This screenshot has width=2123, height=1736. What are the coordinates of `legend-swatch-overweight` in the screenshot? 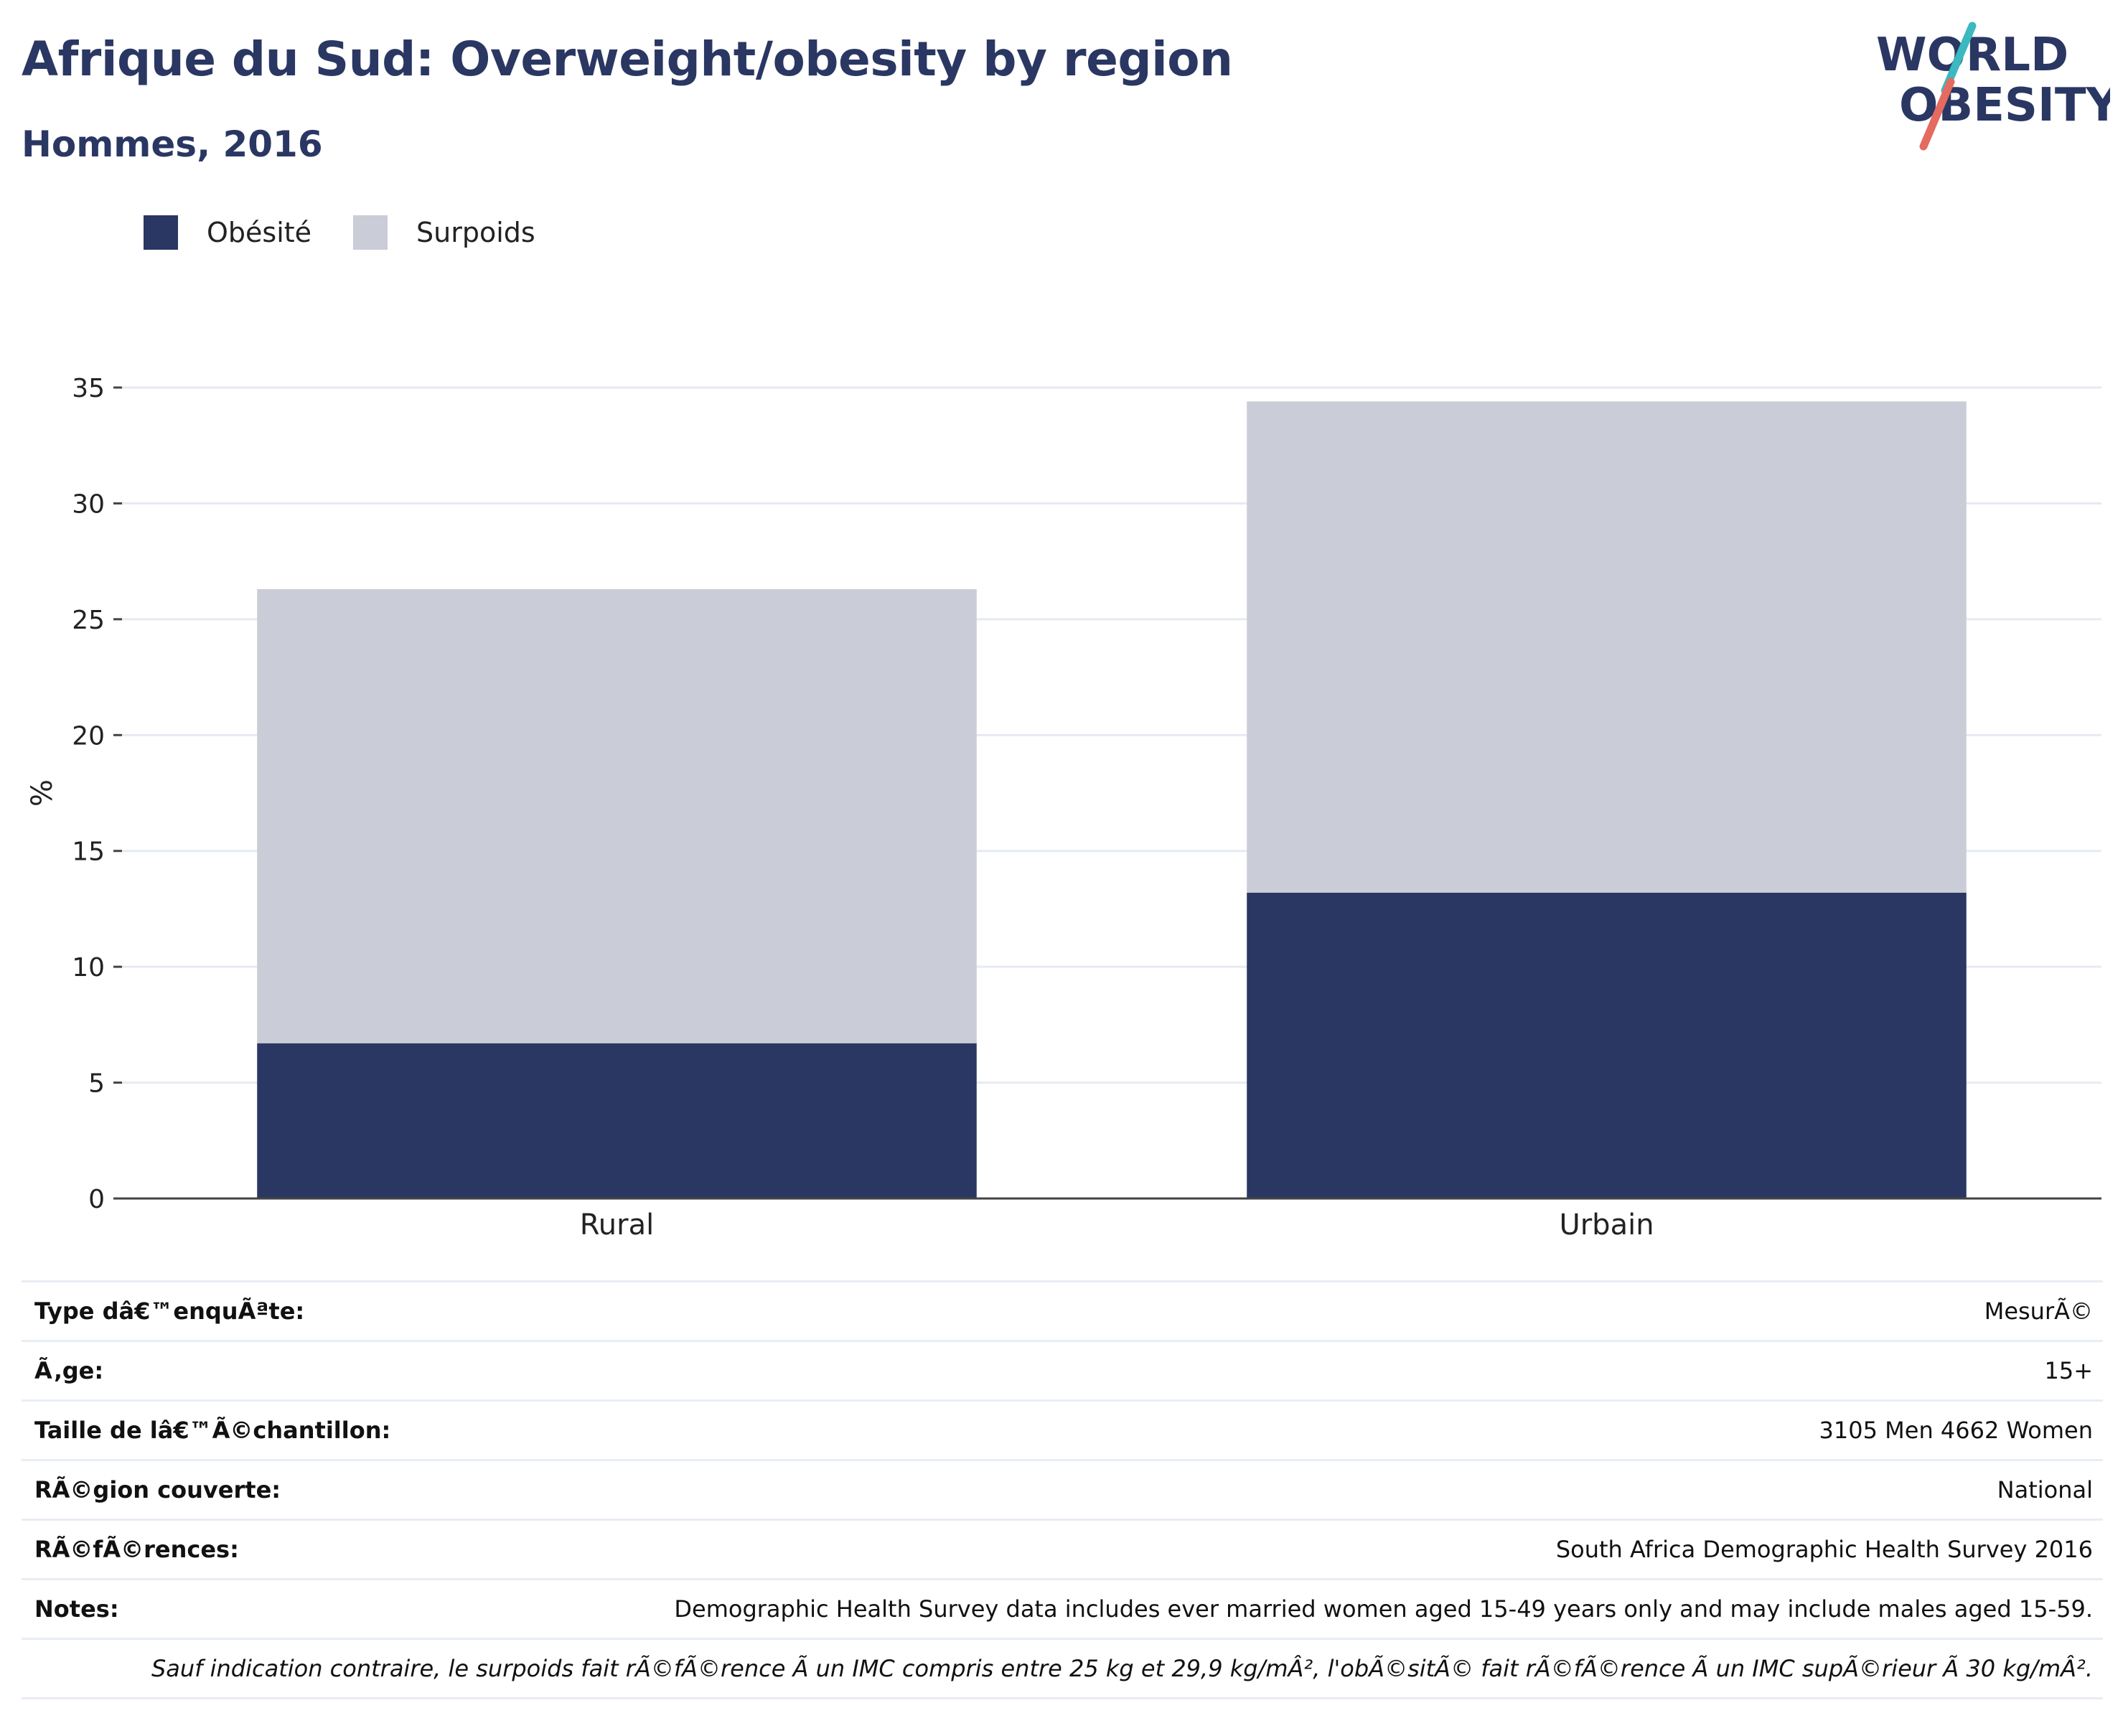 It's located at (370, 232).